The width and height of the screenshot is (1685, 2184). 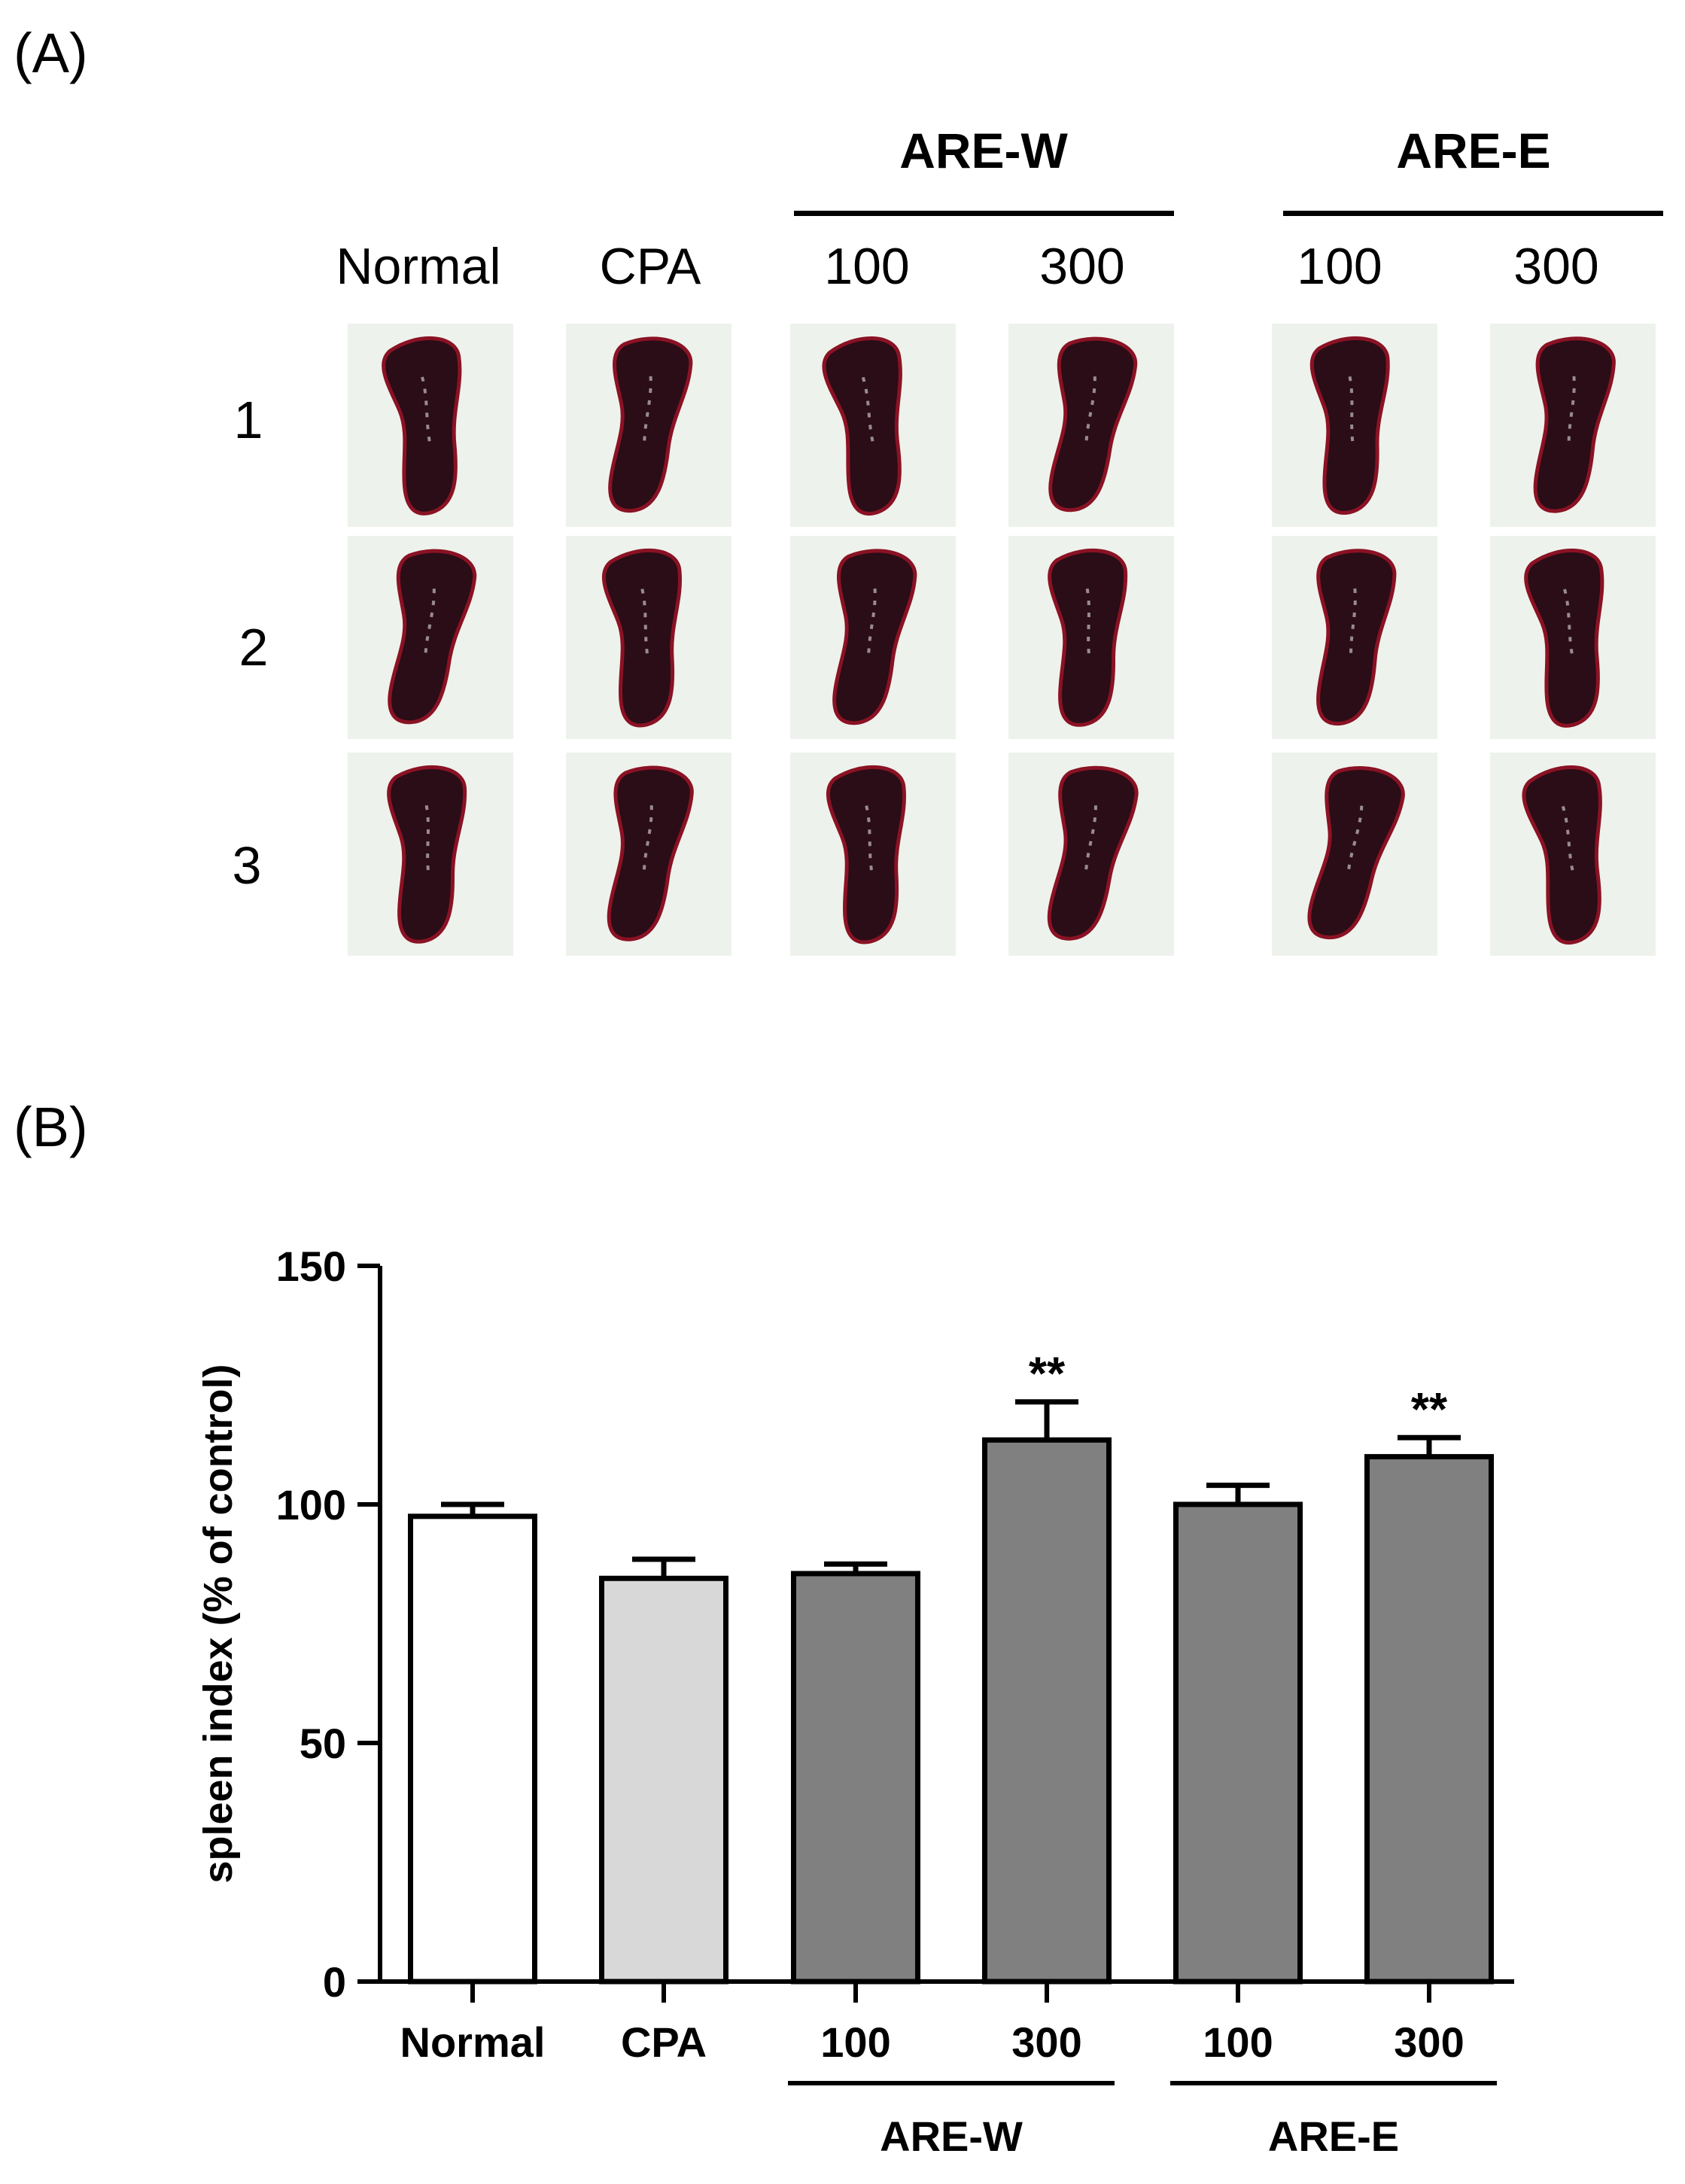 What do you see at coordinates (1354, 637) in the screenshot?
I see `spleen-photo-r2-c5` at bounding box center [1354, 637].